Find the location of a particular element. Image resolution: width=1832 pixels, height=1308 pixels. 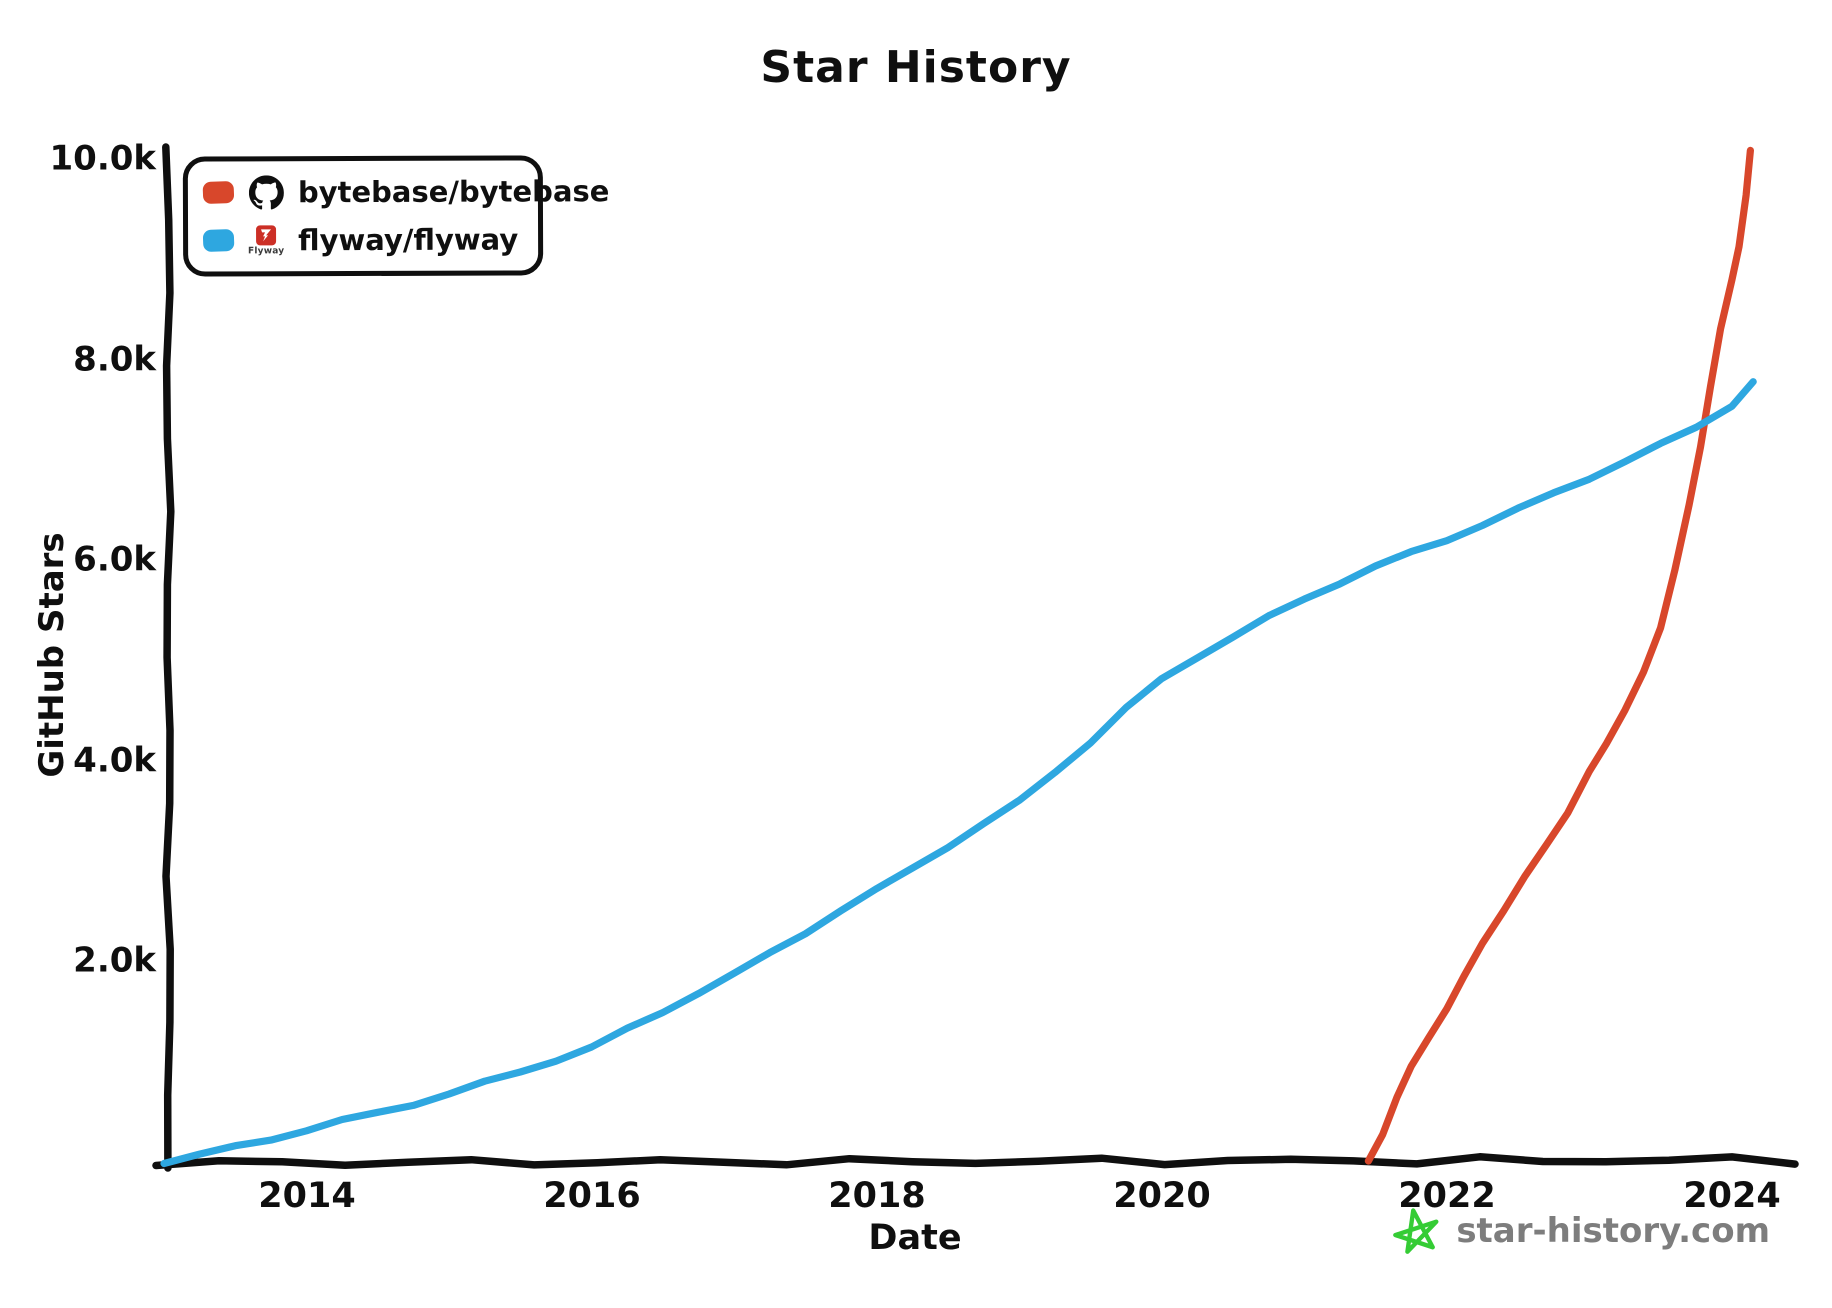

legend: bytebase/bytebase Flyway flyway/flyway is located at coordinates (395, 216).